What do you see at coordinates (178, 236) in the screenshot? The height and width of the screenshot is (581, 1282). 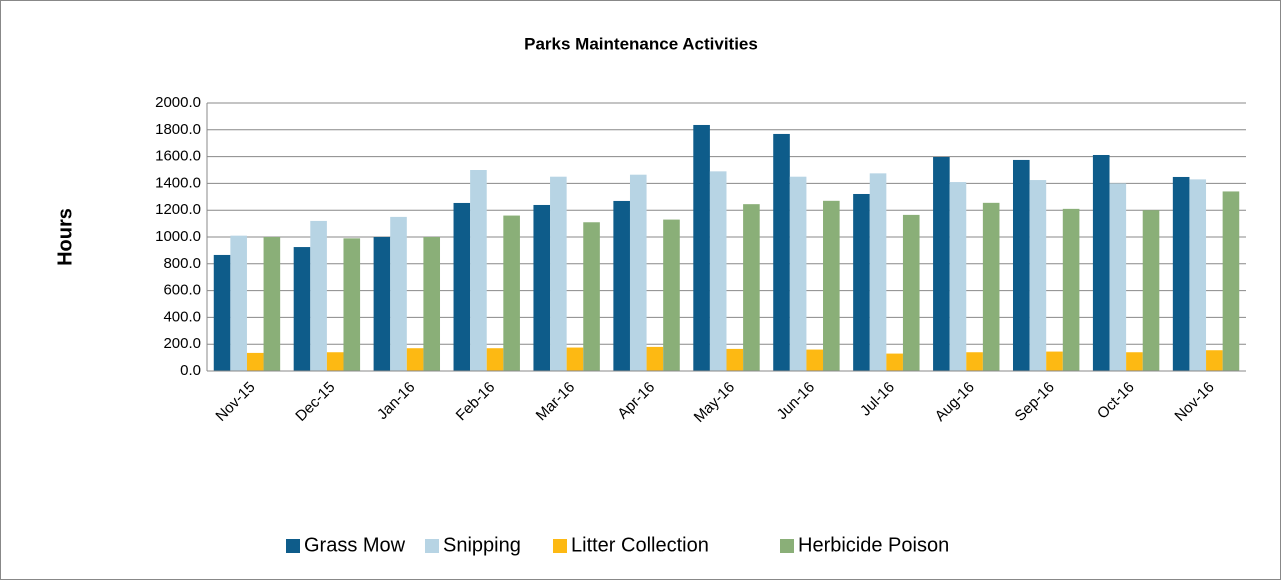 I see `y-tick-label: 1000.0` at bounding box center [178, 236].